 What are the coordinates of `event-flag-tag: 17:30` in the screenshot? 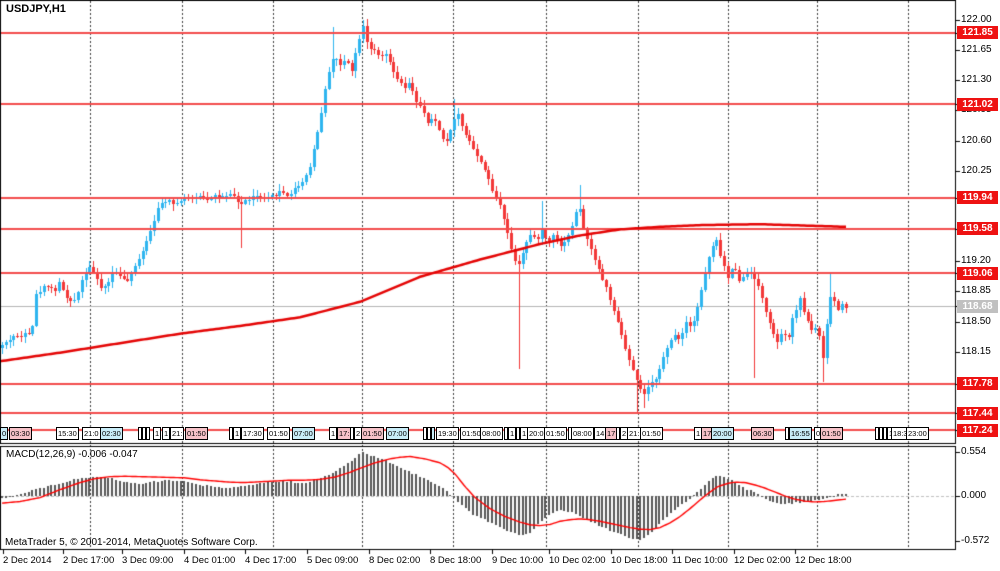 It's located at (252, 433).